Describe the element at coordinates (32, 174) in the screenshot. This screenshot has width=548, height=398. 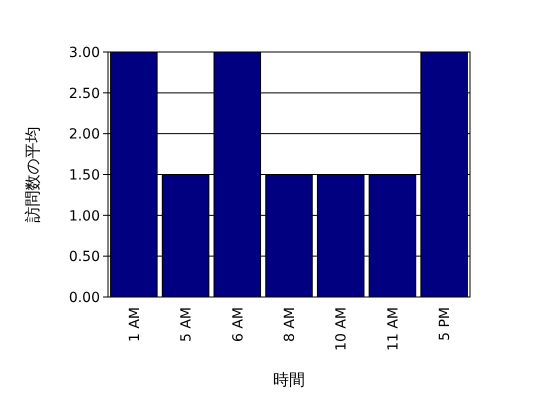
I see `y-axis-title: 訪問数の平均` at that location.